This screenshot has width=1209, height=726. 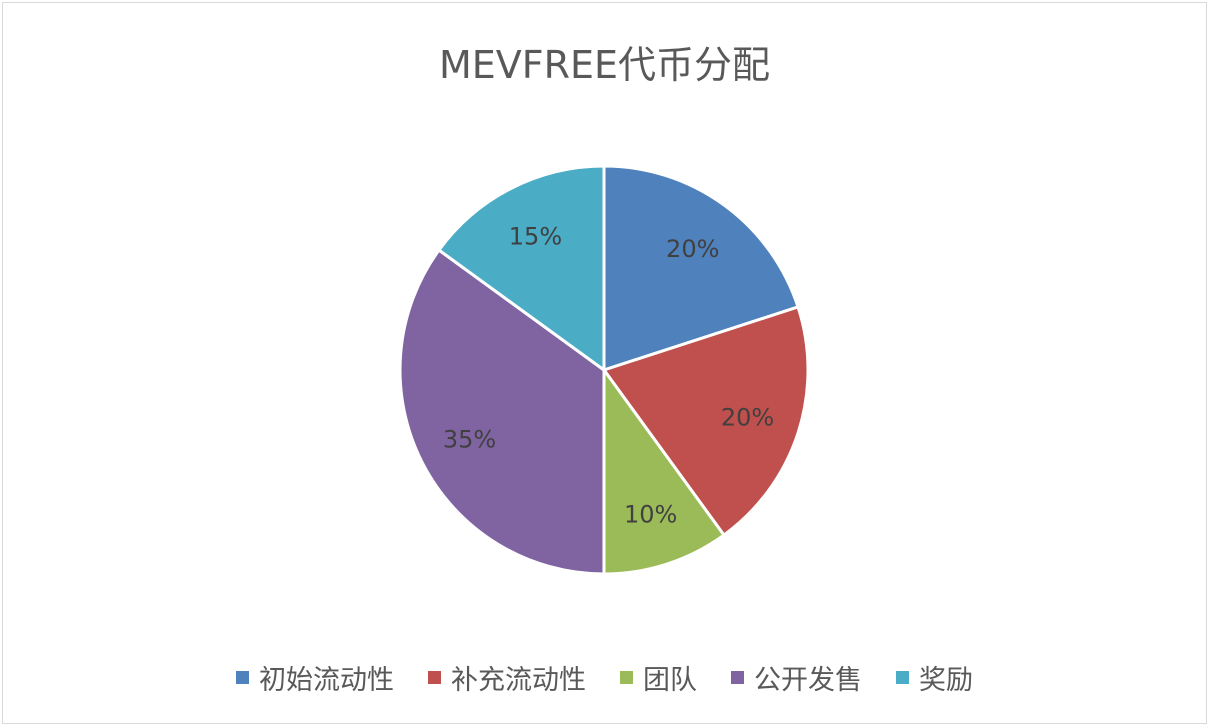 What do you see at coordinates (650, 515) in the screenshot?
I see `data-label: 10%` at bounding box center [650, 515].